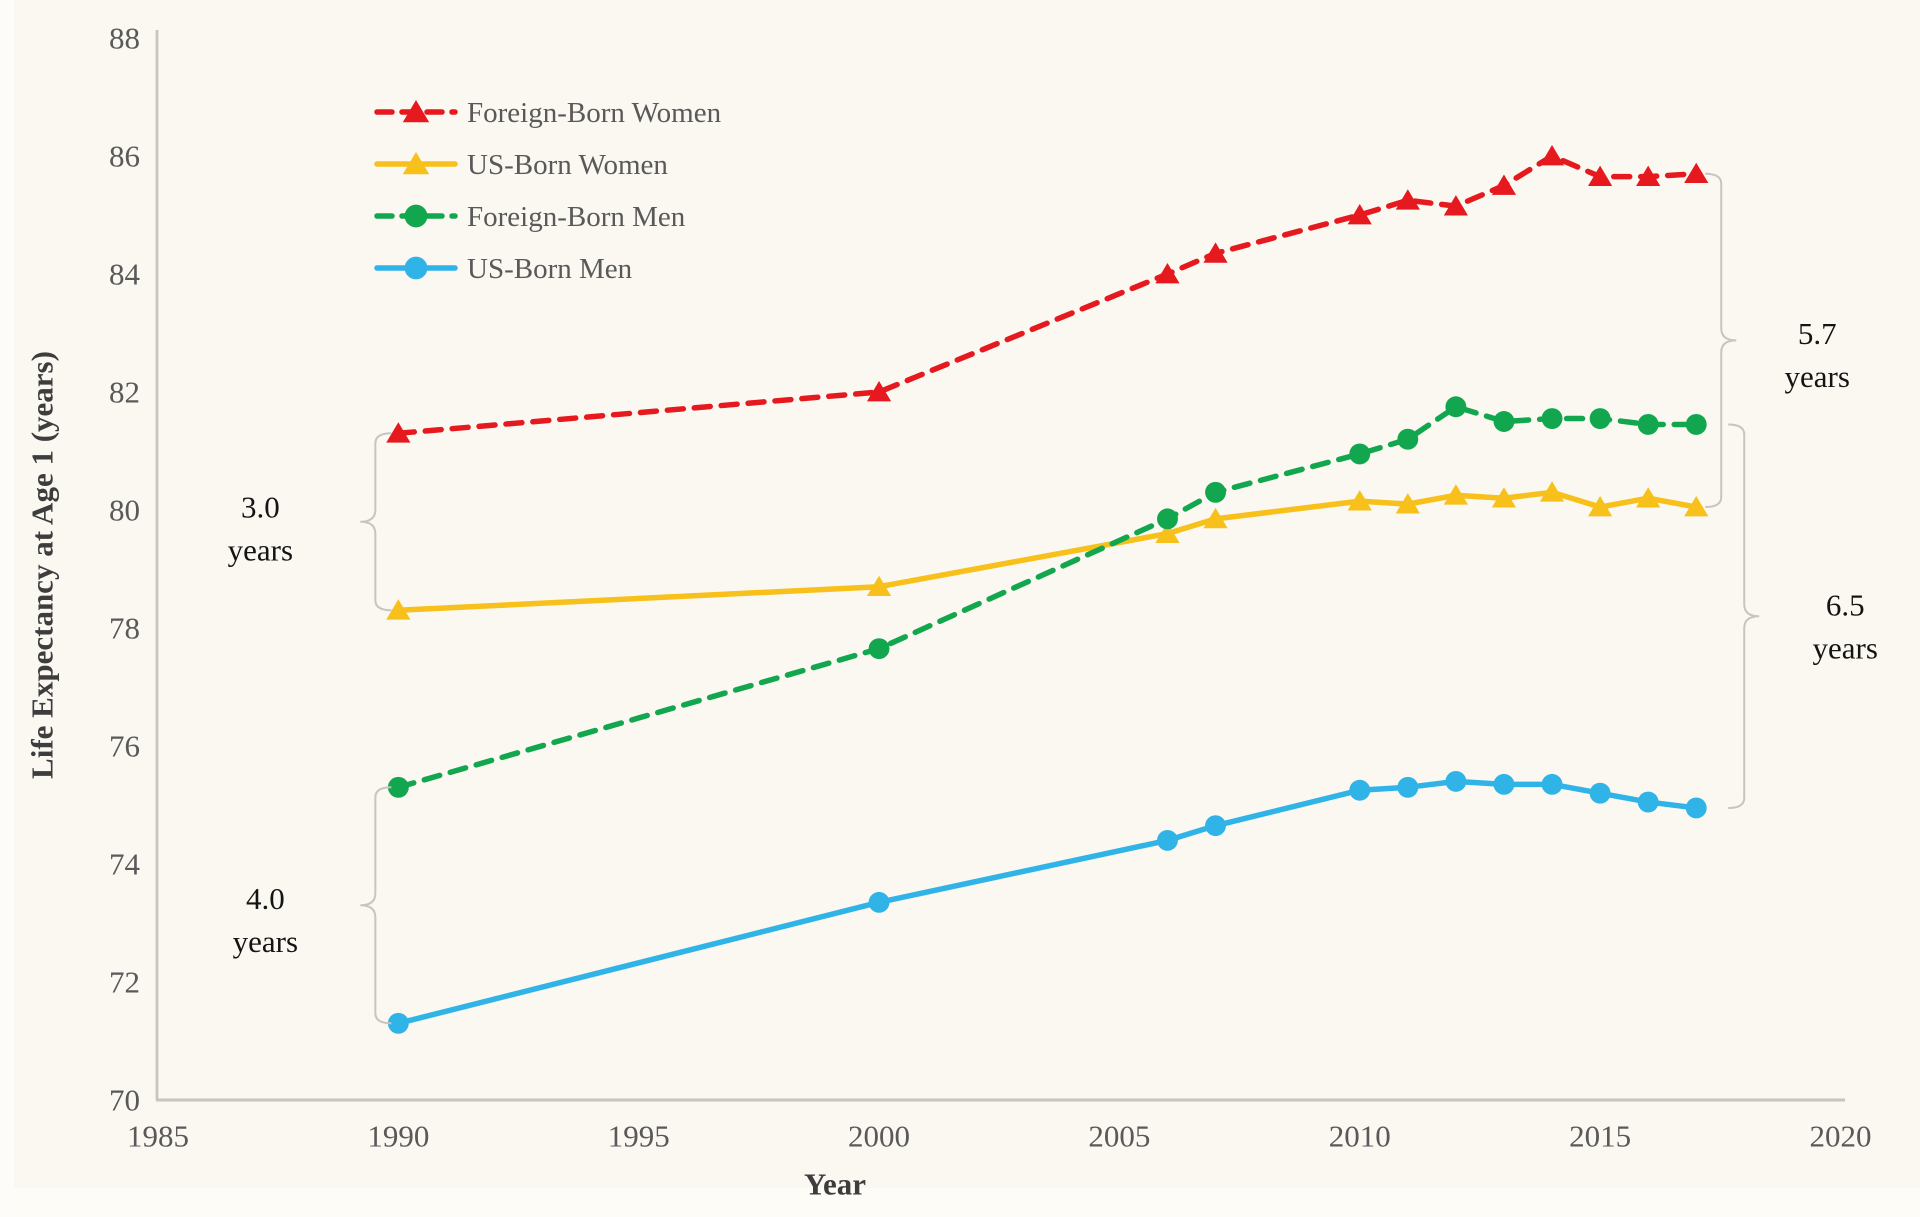  I want to click on legend-label: Foreign-Born Women, so click(594, 113).